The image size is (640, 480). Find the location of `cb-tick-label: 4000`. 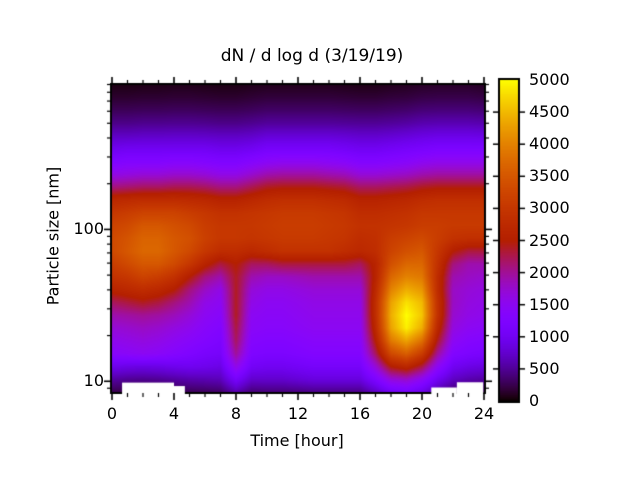

cb-tick-label: 4000 is located at coordinates (549, 144).